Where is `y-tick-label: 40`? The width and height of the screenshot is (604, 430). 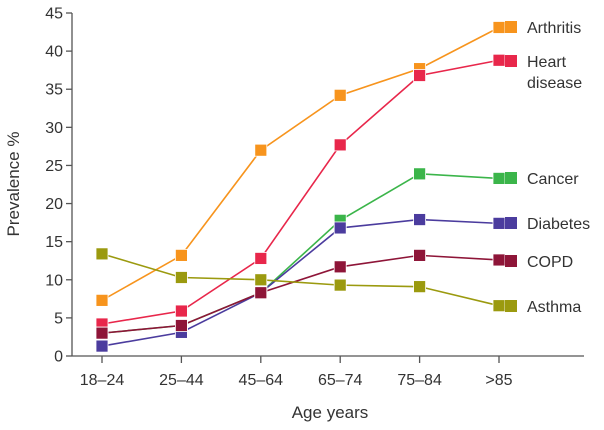 y-tick-label: 40 is located at coordinates (54, 52).